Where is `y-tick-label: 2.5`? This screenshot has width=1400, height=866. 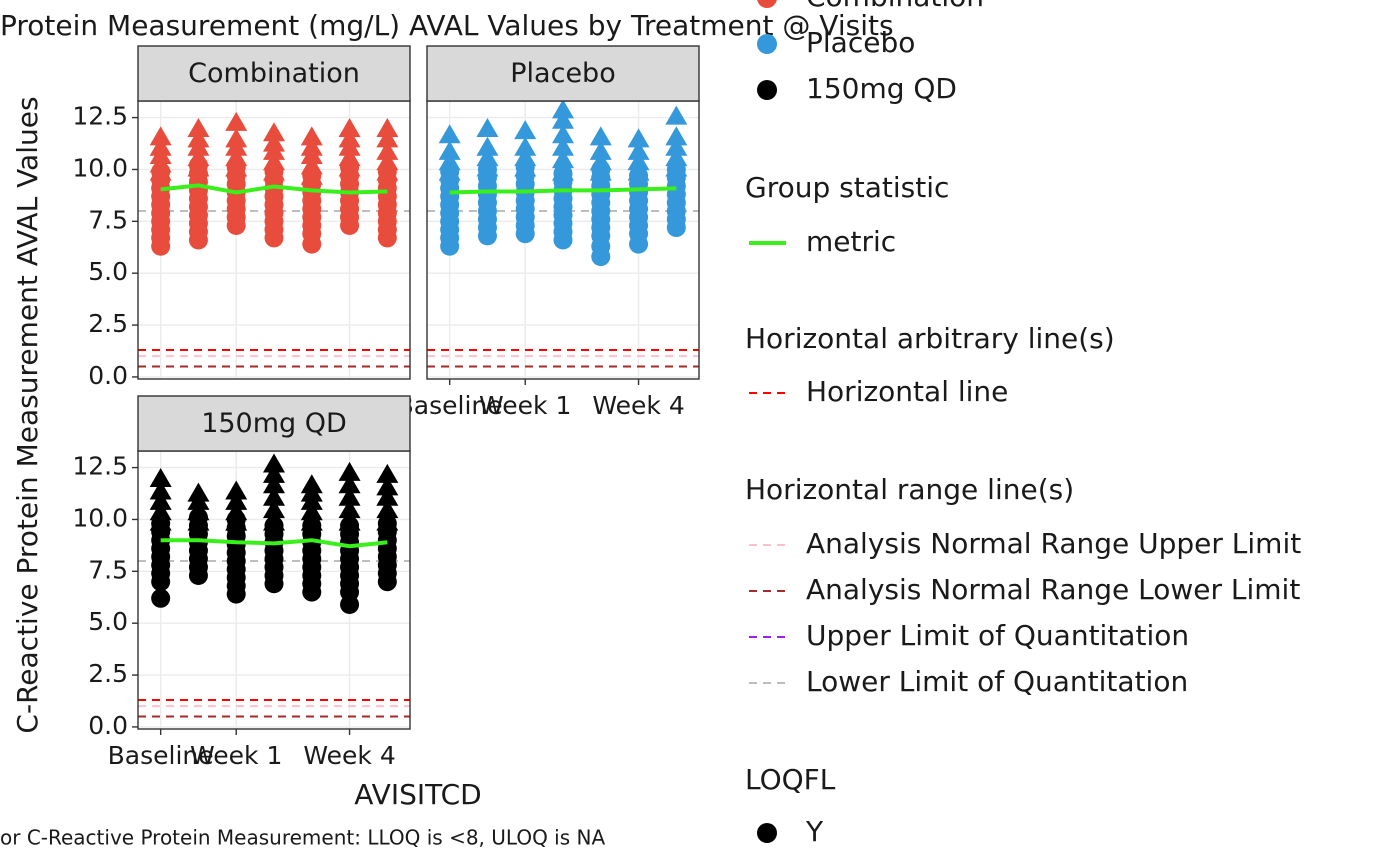
y-tick-label: 2.5 is located at coordinates (108, 673).